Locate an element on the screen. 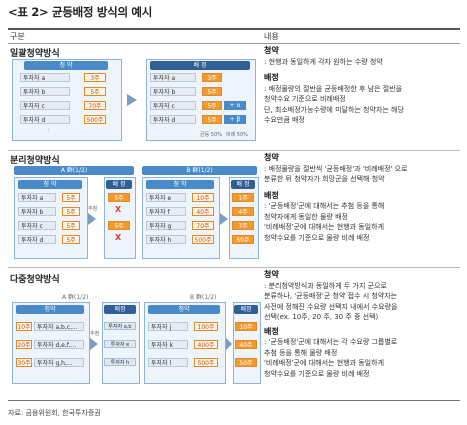  s1-alloc-row: 투자자 a 3주 is located at coordinates (200, 77).